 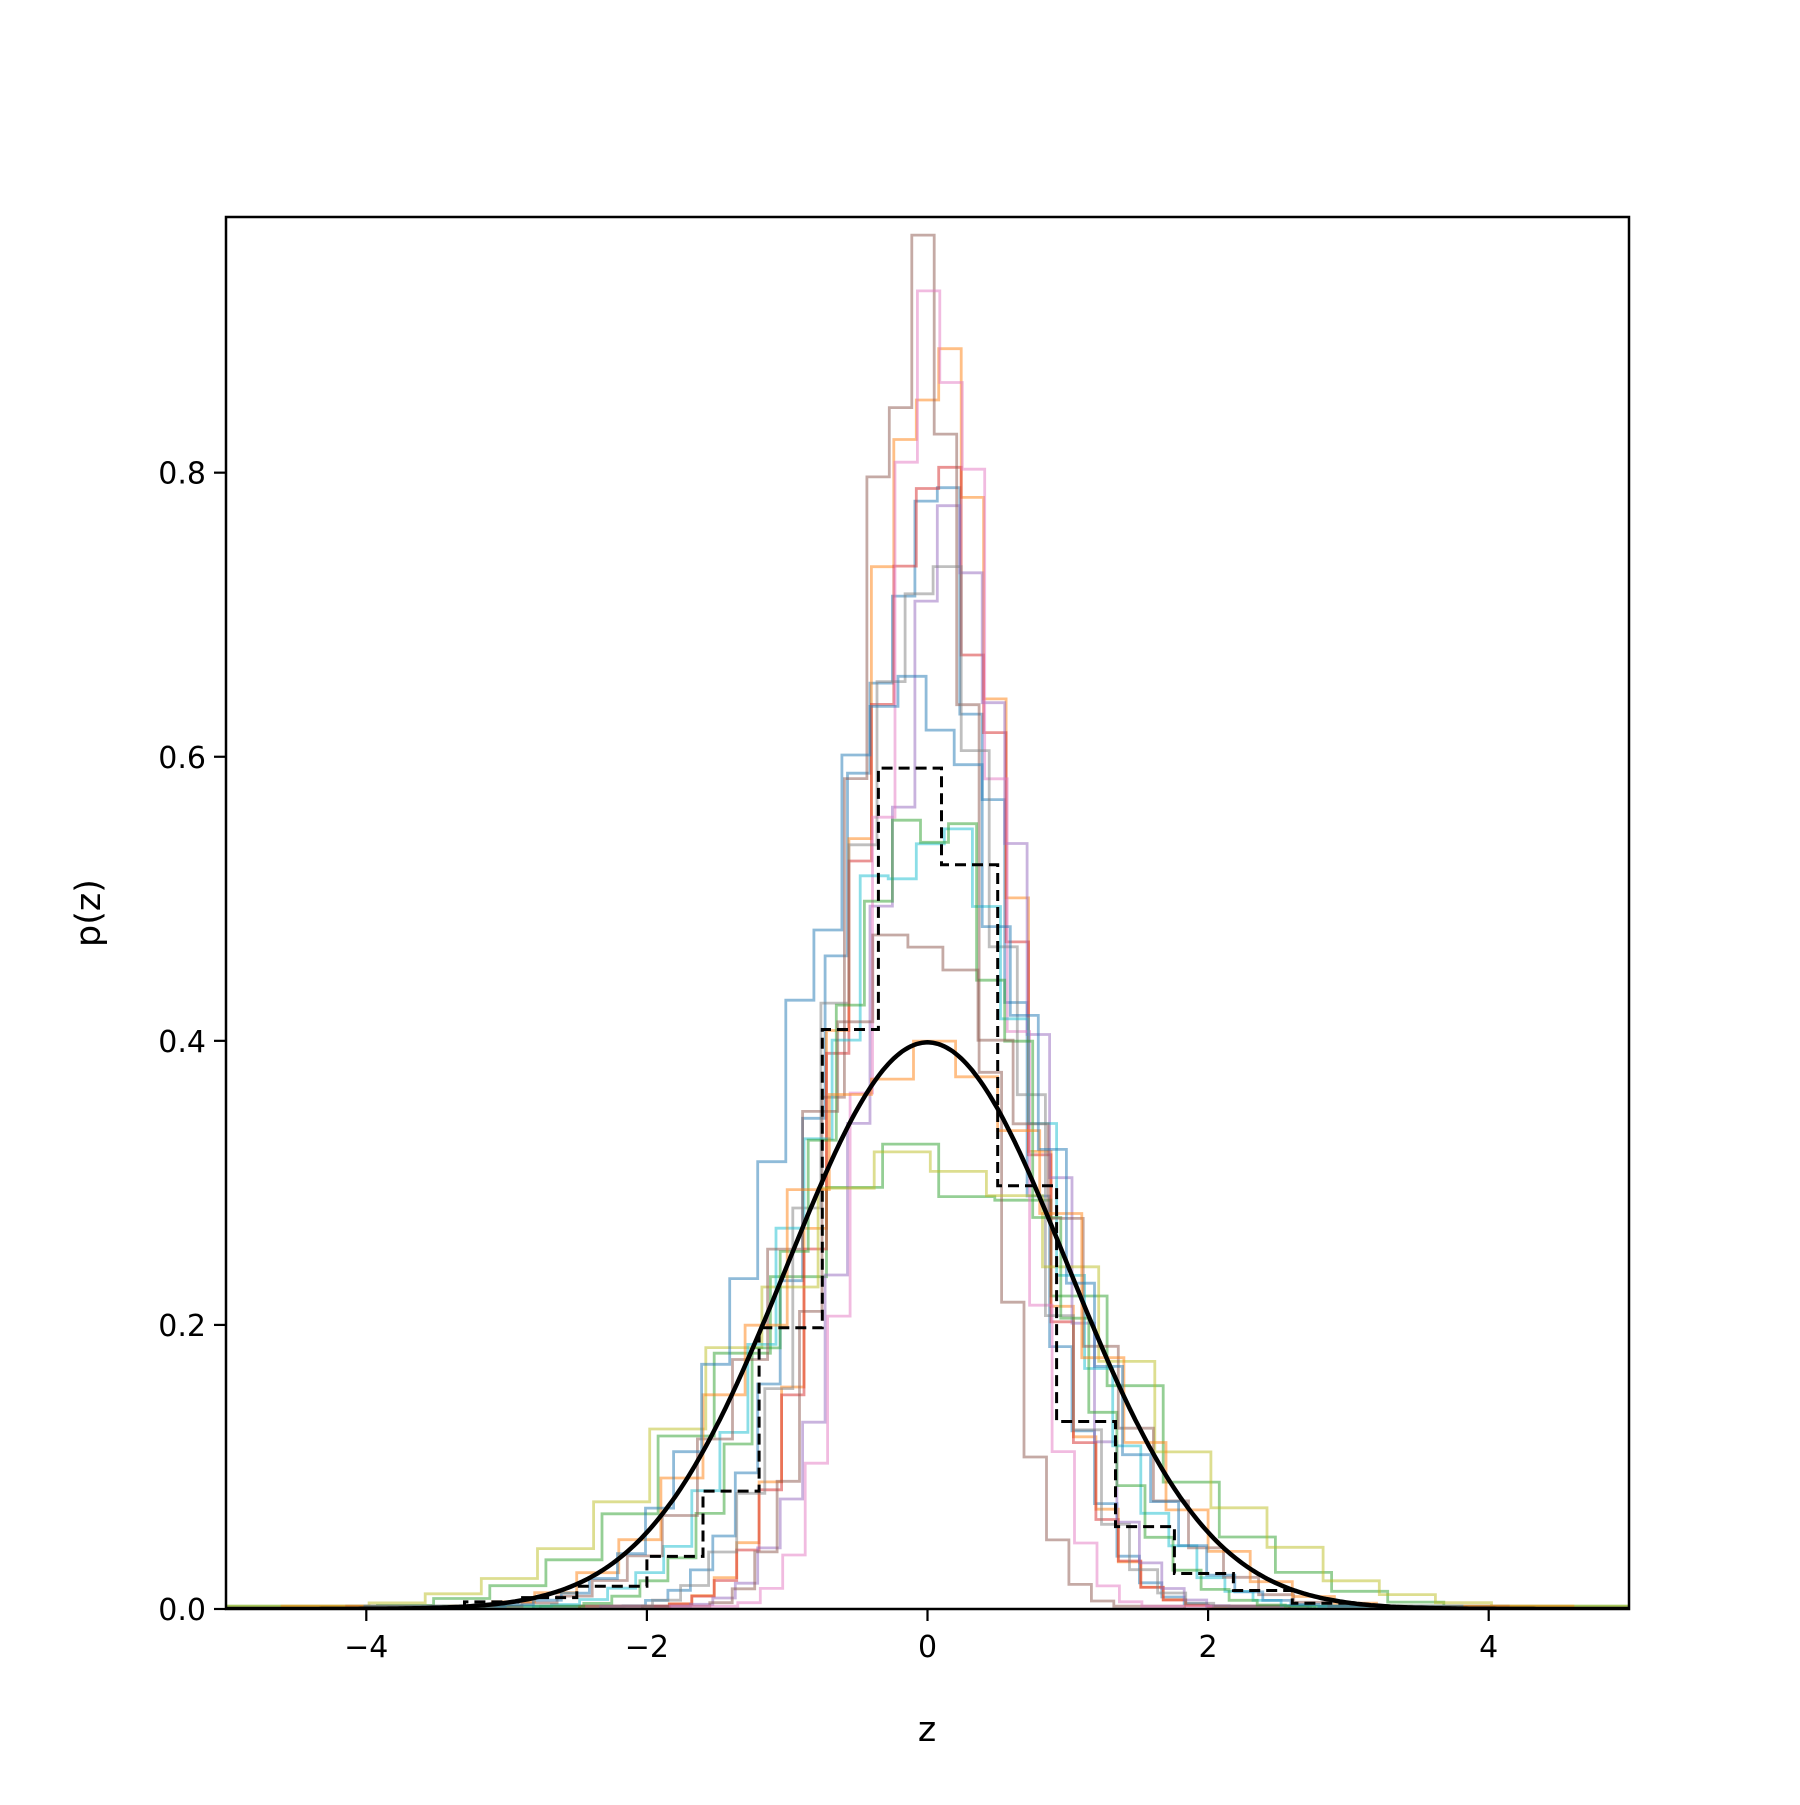 I want to click on y-tick-label: 0.8, so click(x=182, y=474).